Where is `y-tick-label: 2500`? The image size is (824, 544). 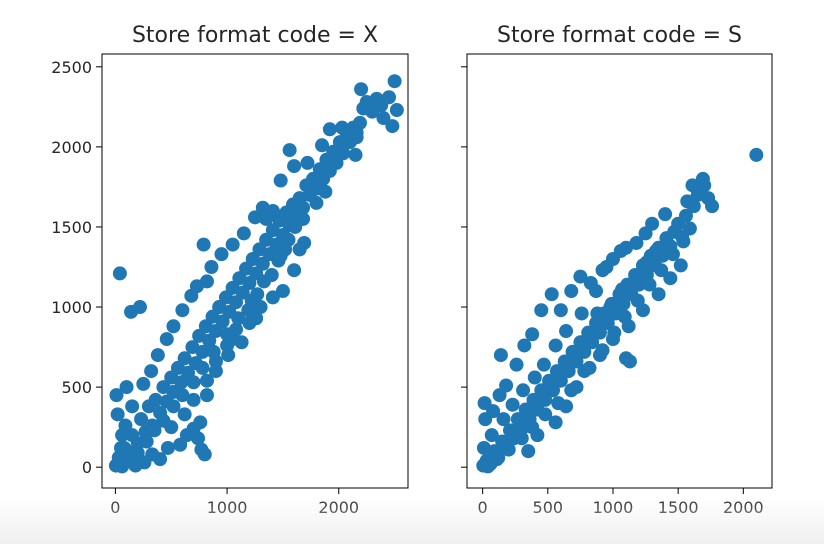
y-tick-label: 2500 is located at coordinates (71, 67).